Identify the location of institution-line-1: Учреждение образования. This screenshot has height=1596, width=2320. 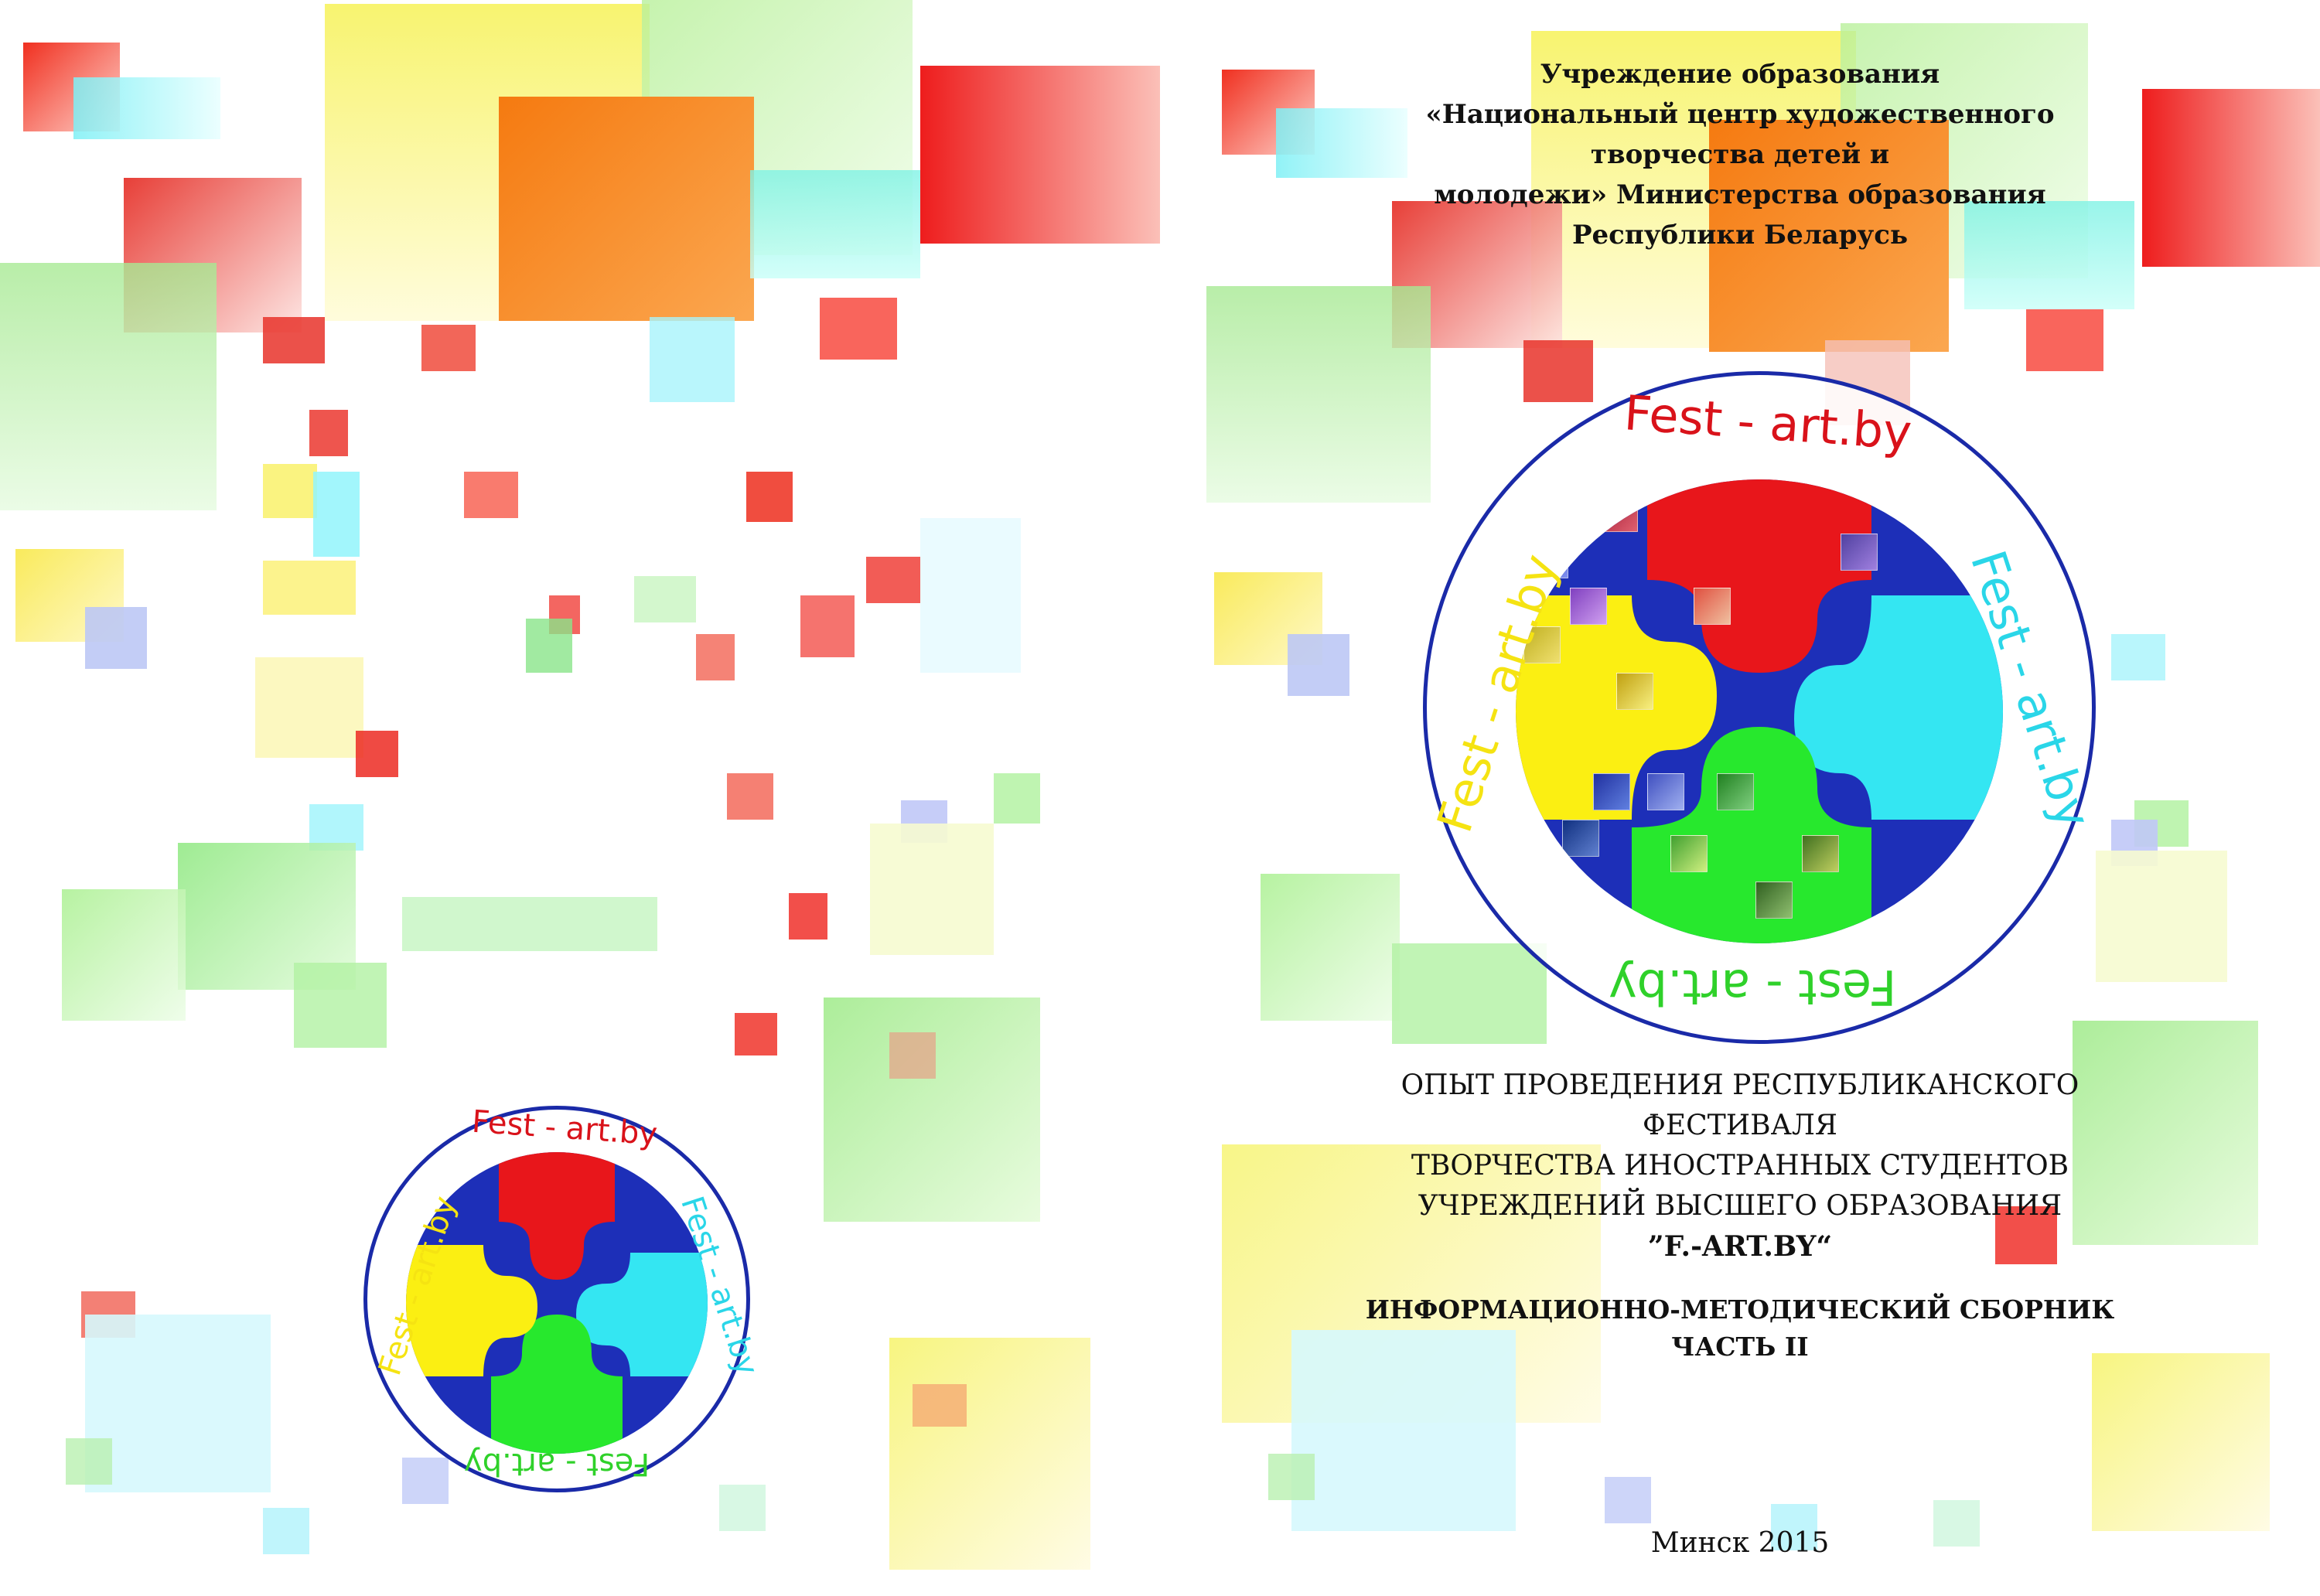
(1740, 74).